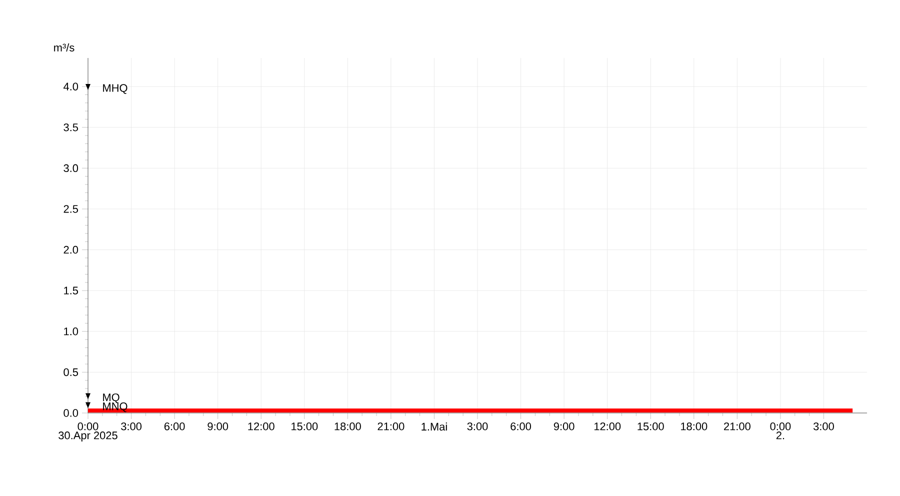  I want to click on y-axis-title: m³/s, so click(64, 47).